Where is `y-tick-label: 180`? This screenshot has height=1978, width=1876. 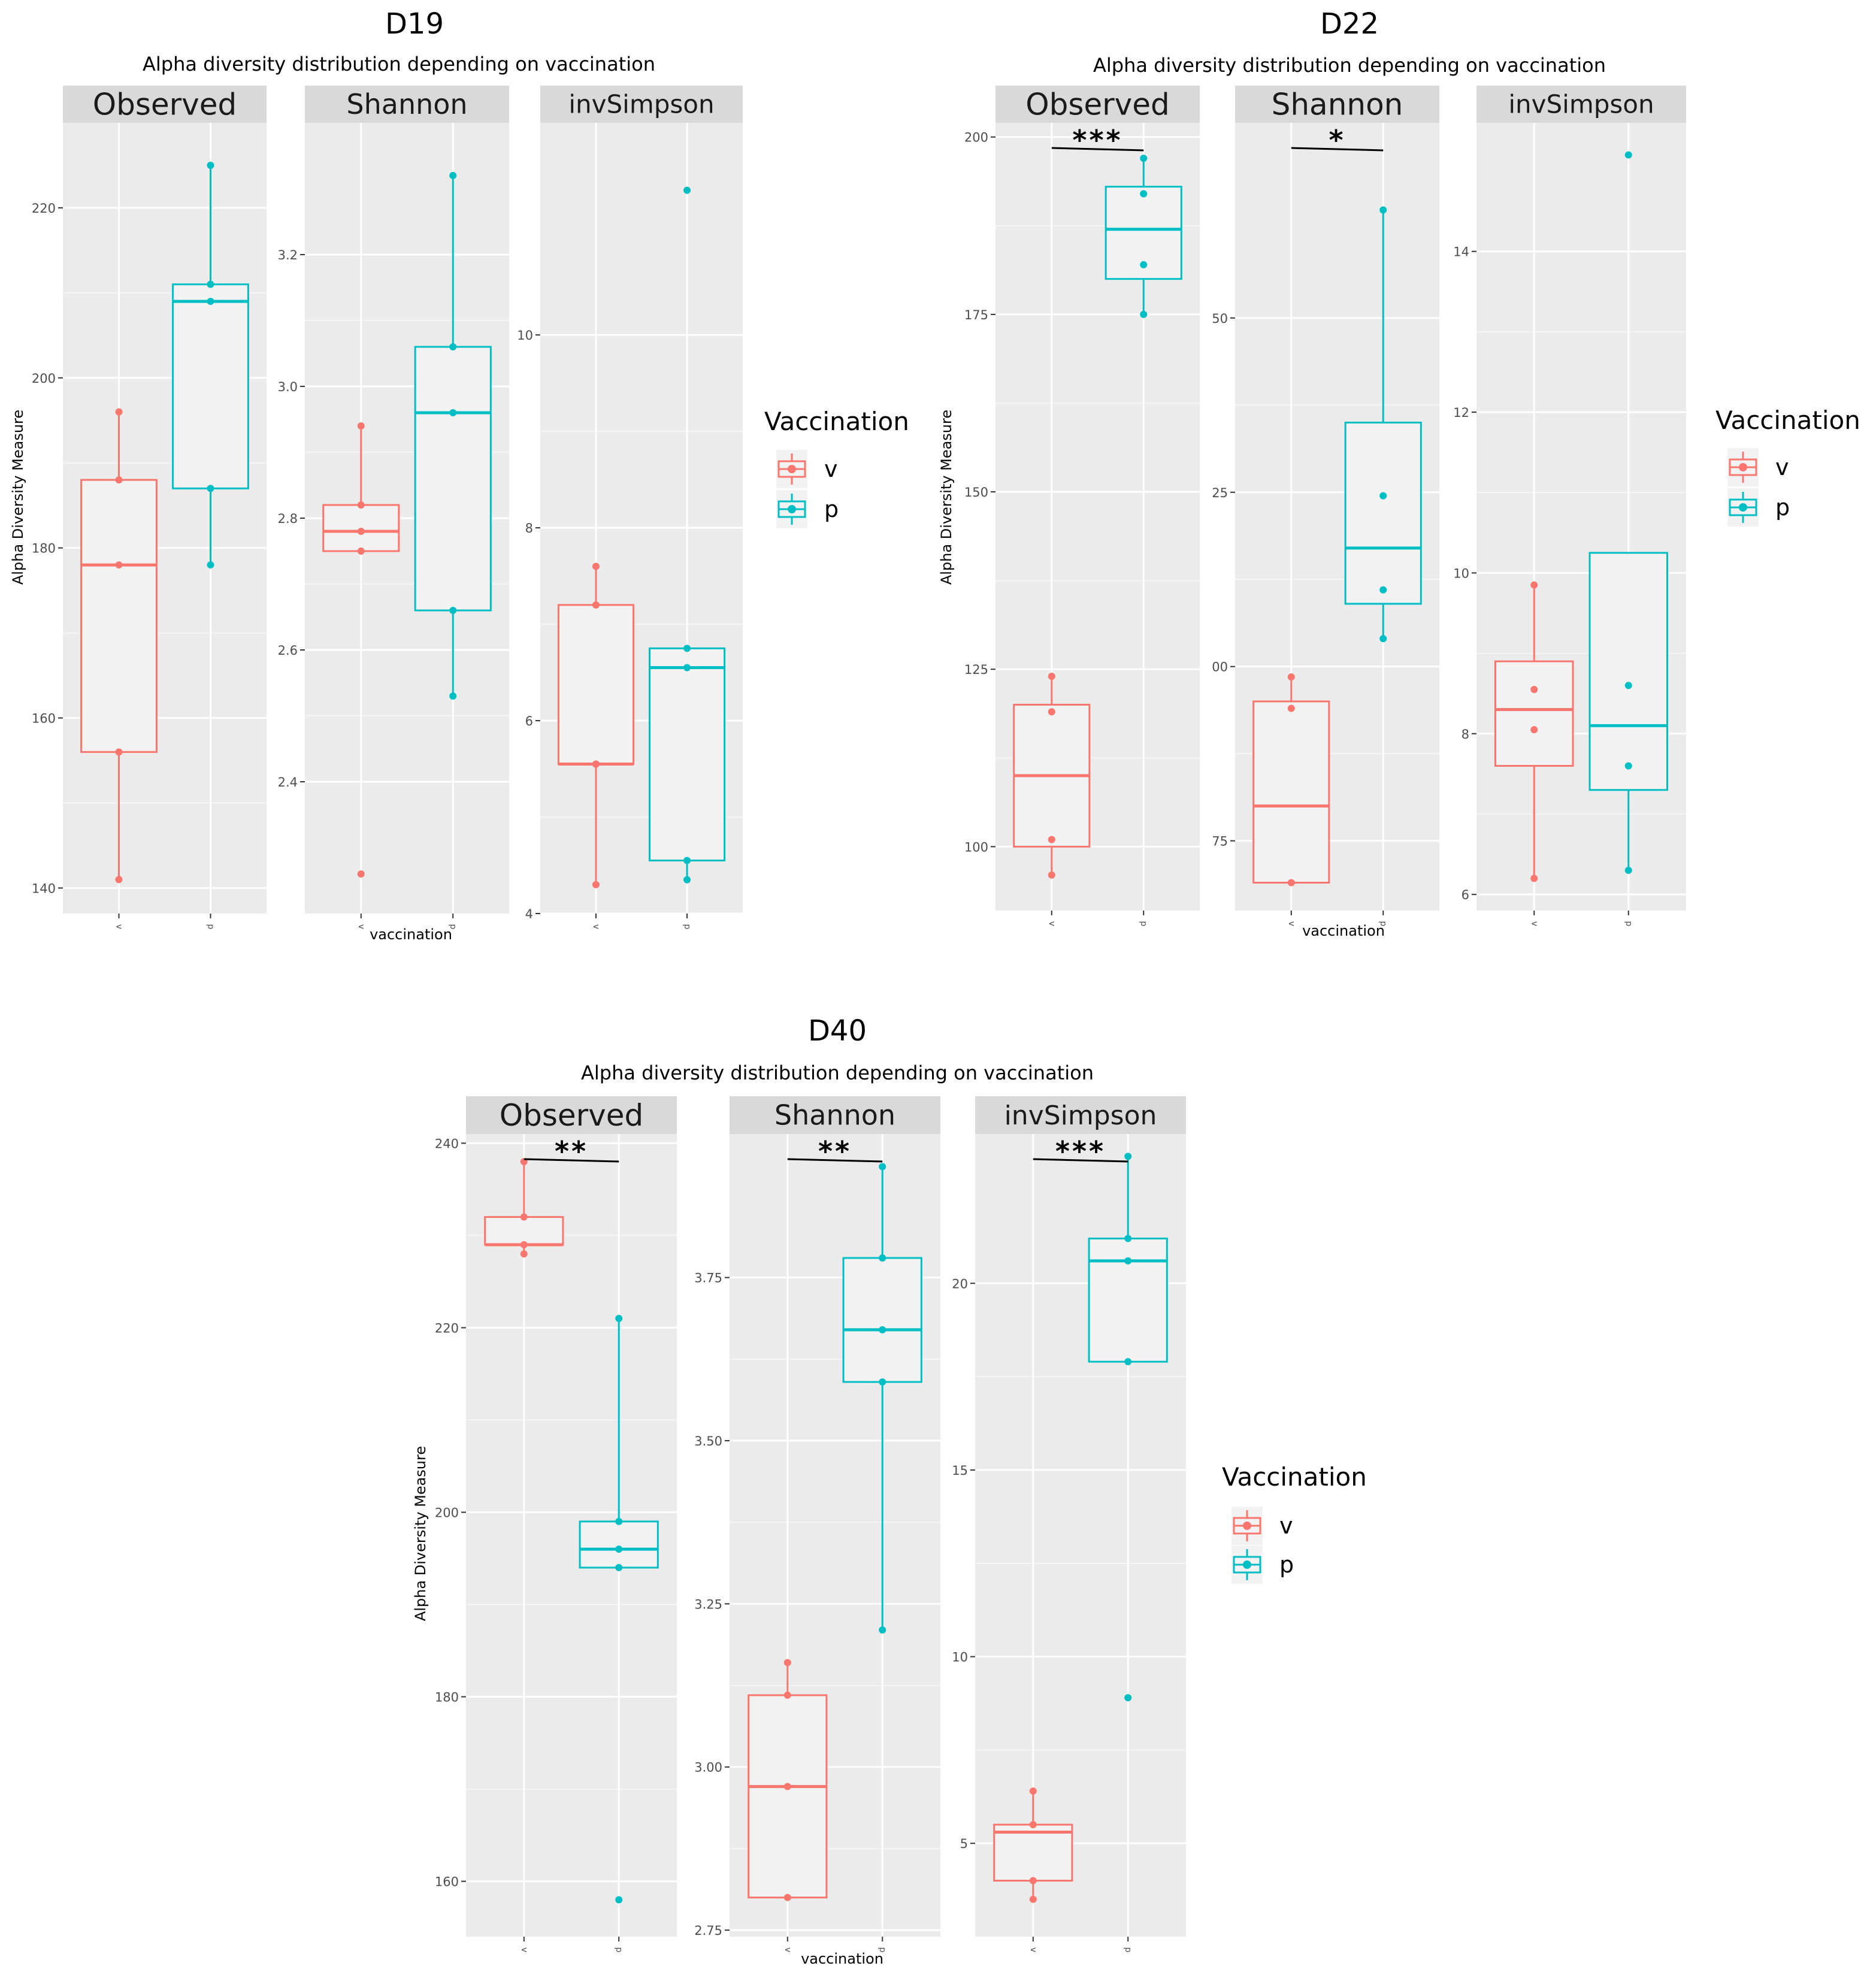
y-tick-label: 180 is located at coordinates (44, 549).